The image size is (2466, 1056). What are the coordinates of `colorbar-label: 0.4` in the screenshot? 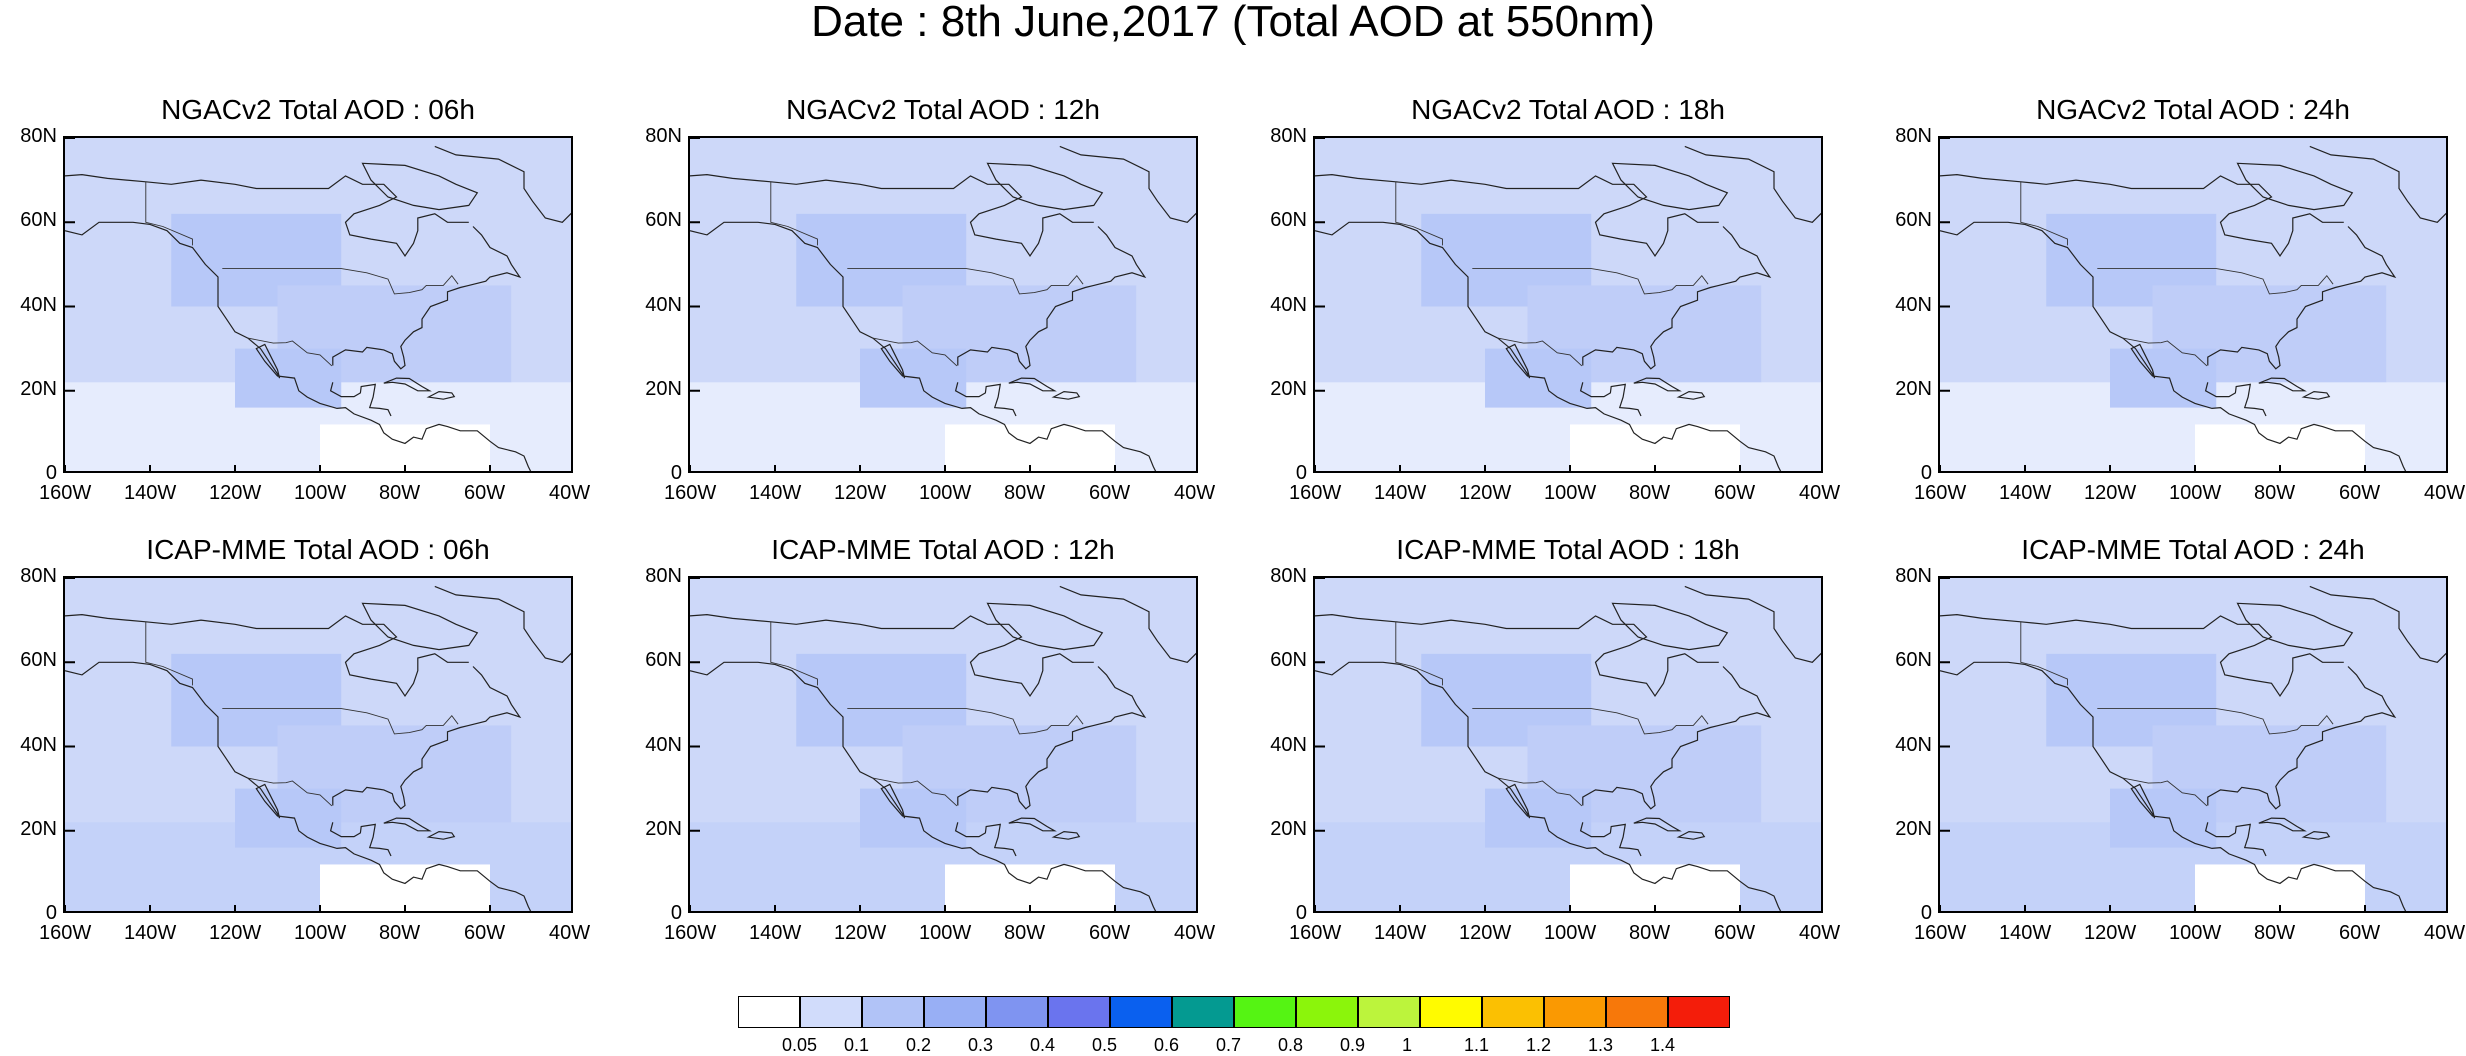 It's located at (1043, 1045).